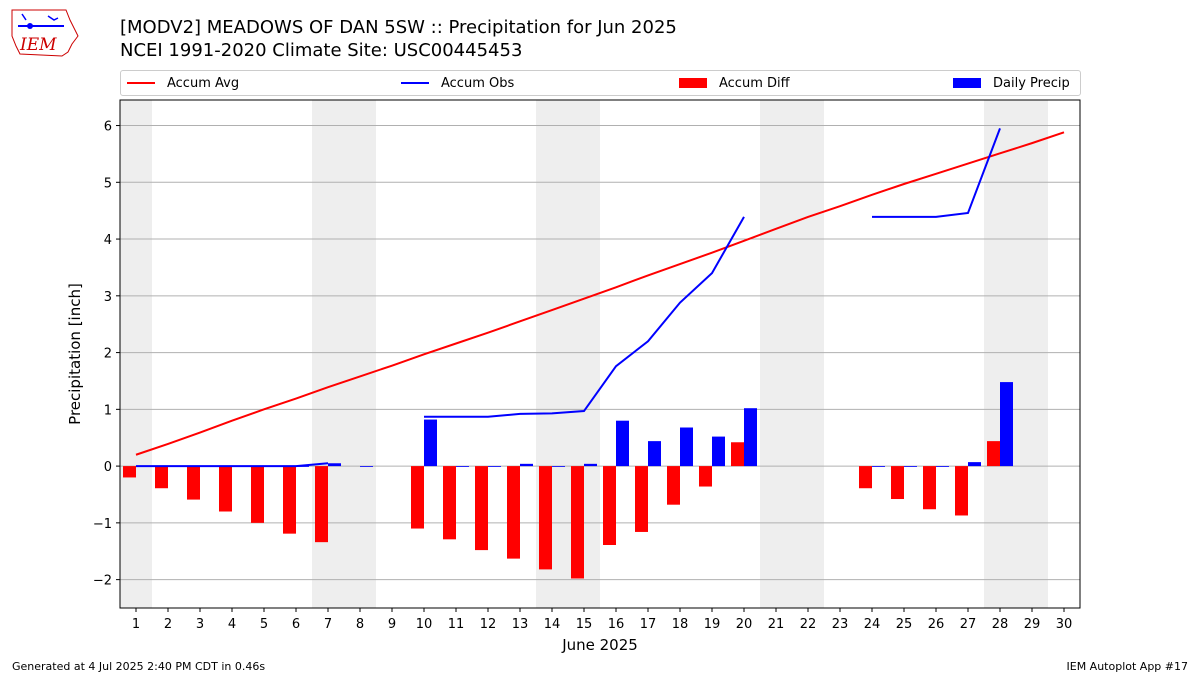  Describe the element at coordinates (754, 83) in the screenshot. I see `legend-label-accum-diff: Accum Diff` at that location.